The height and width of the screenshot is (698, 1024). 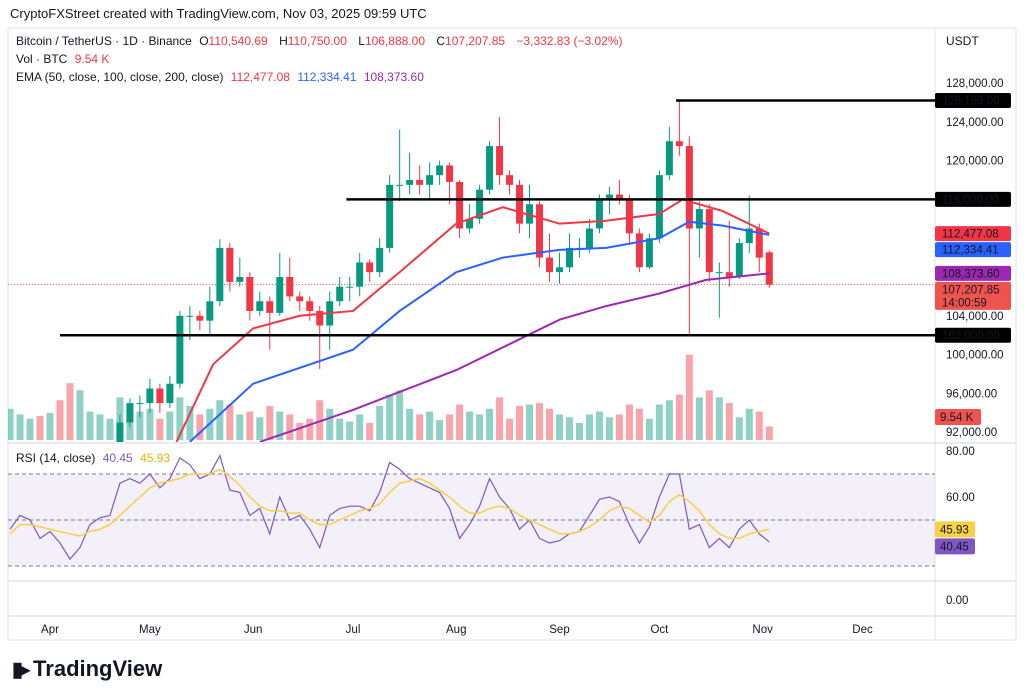 I want to click on rsi-ma-tag-bg, so click(x=955, y=529).